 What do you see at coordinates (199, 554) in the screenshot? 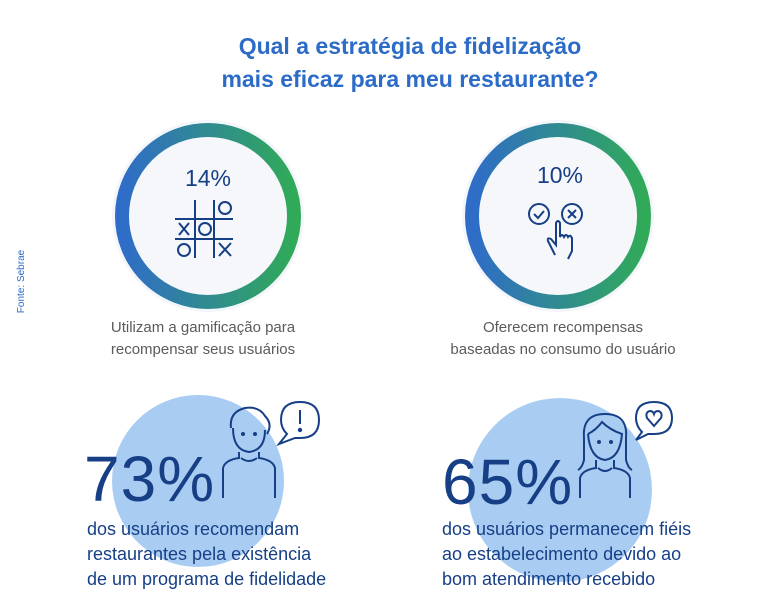
I see `description-line: restaurantes pela existência` at bounding box center [199, 554].